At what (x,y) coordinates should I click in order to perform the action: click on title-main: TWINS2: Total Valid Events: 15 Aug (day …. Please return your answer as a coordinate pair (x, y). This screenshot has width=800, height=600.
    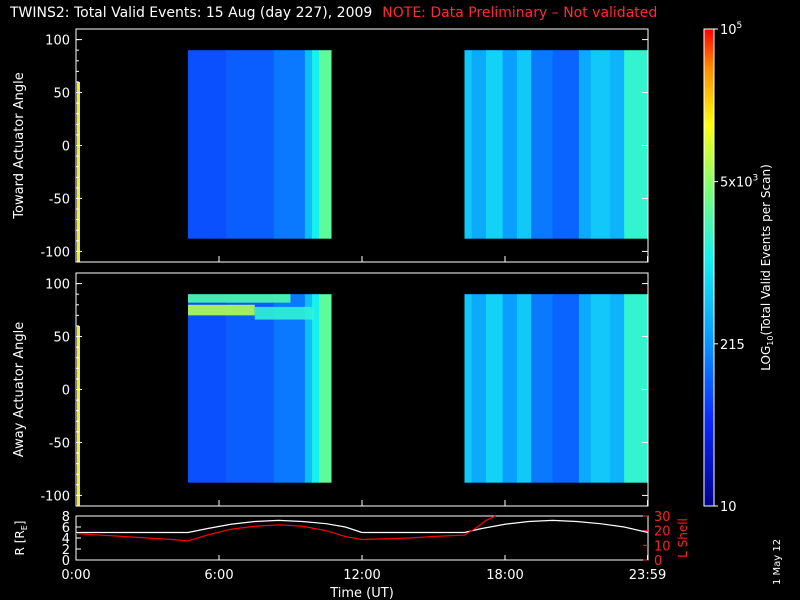
    Looking at the image, I should click on (191, 13).